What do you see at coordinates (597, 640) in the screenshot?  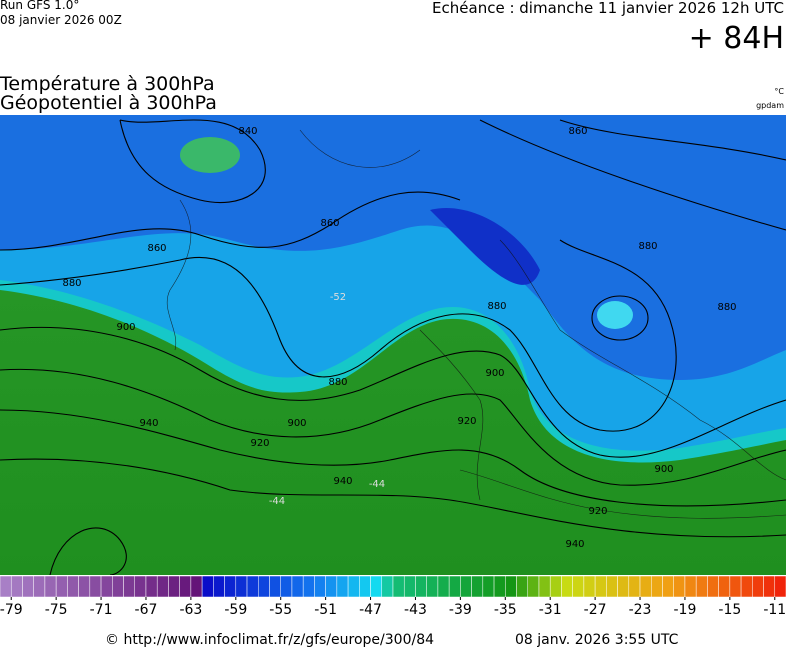 I see `generated-time: 08 janv. 2026 3:55 UTC` at bounding box center [597, 640].